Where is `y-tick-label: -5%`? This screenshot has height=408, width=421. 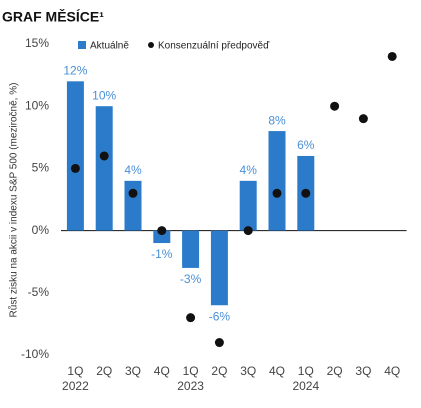
y-tick-label: -5% is located at coordinates (39, 292).